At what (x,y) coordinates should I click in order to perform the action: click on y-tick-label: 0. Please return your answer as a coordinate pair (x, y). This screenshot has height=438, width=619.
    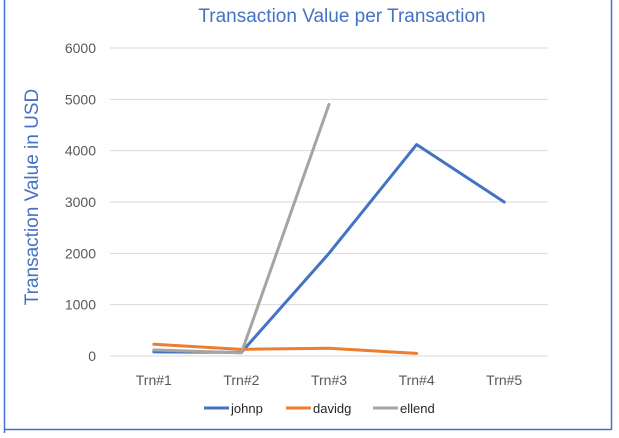
    Looking at the image, I should click on (92, 356).